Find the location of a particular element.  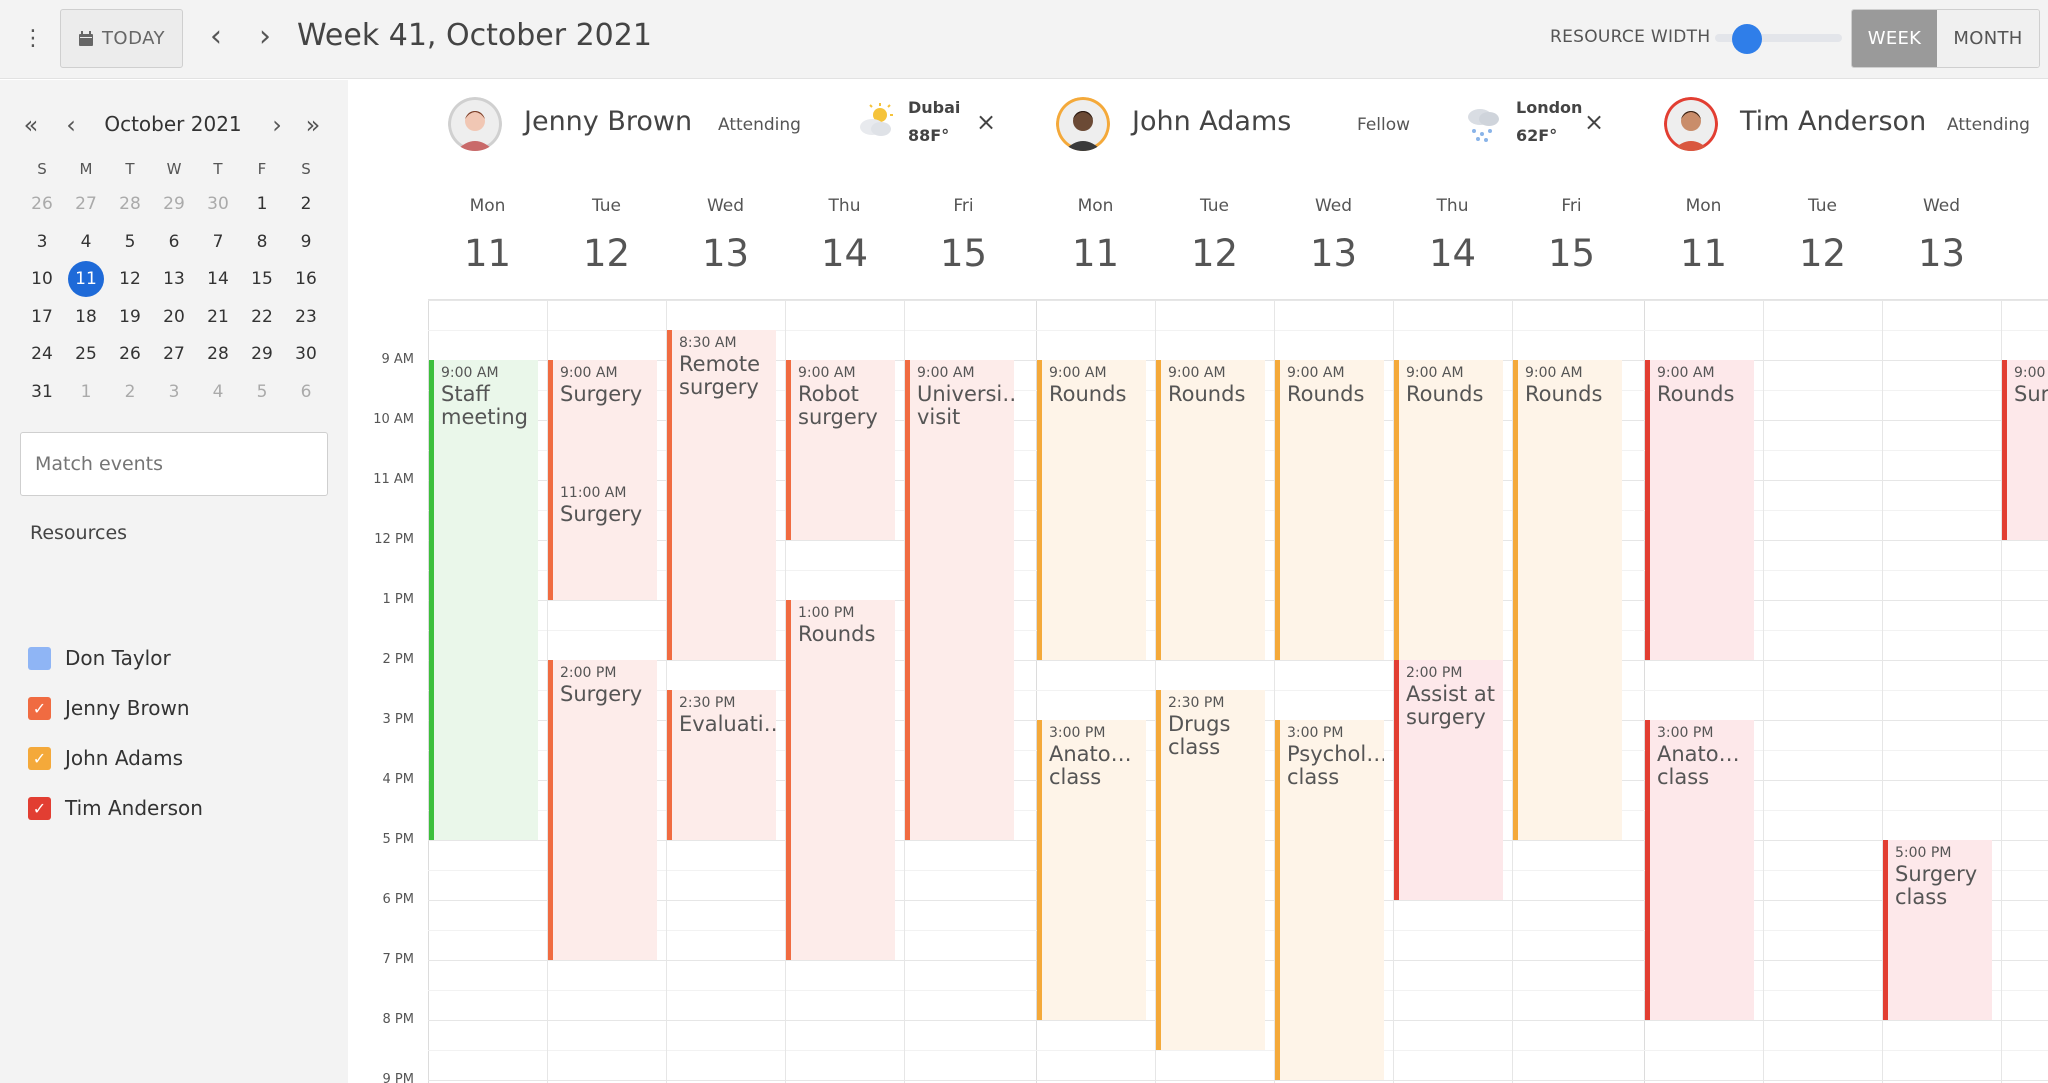

event-card: 9:00 AM Robot surgery is located at coordinates (840, 450).